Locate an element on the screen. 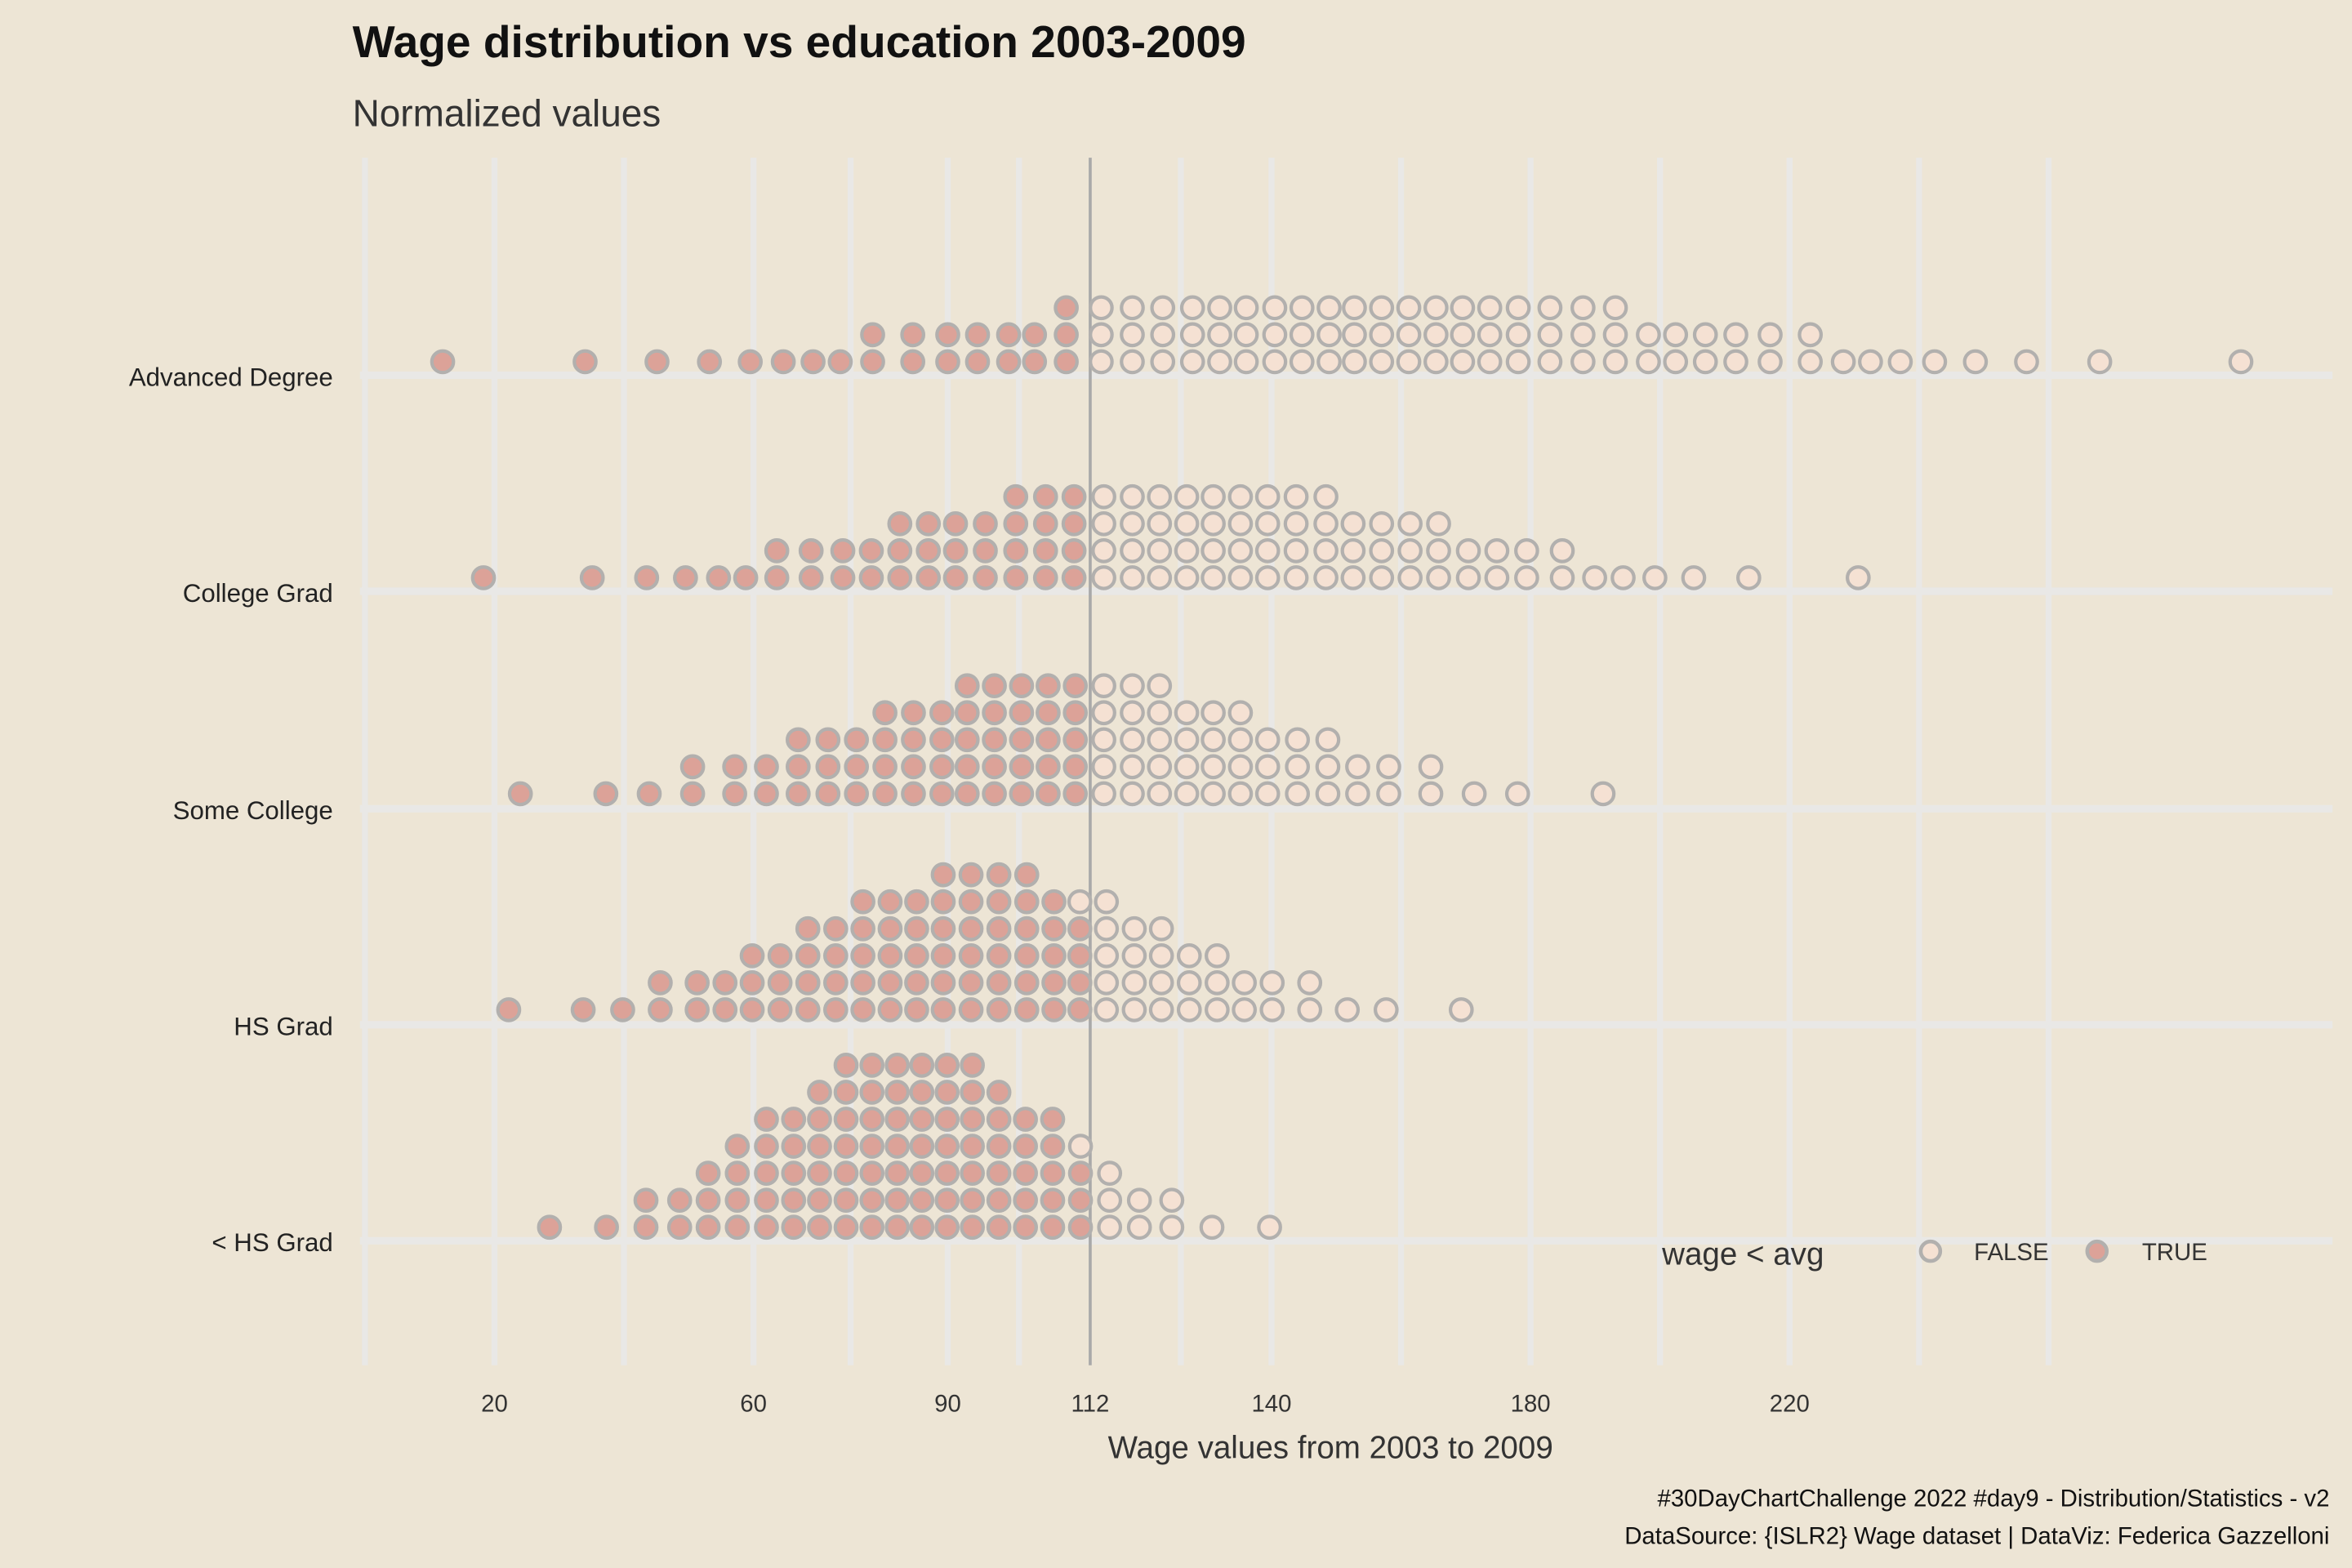  category-label: HS Grad is located at coordinates (283, 1027).